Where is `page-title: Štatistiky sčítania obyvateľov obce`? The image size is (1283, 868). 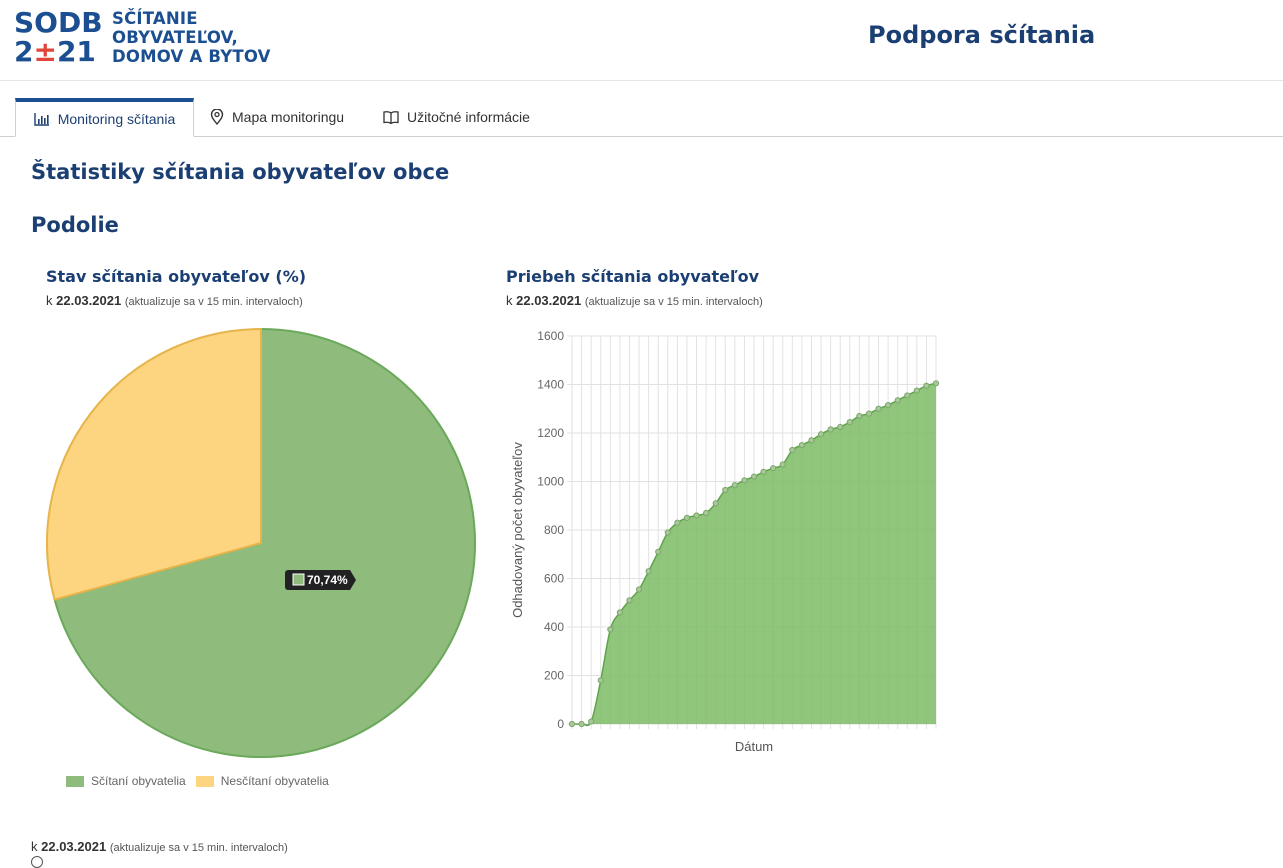
page-title: Štatistiky sčítania obyvateľov obce is located at coordinates (240, 172).